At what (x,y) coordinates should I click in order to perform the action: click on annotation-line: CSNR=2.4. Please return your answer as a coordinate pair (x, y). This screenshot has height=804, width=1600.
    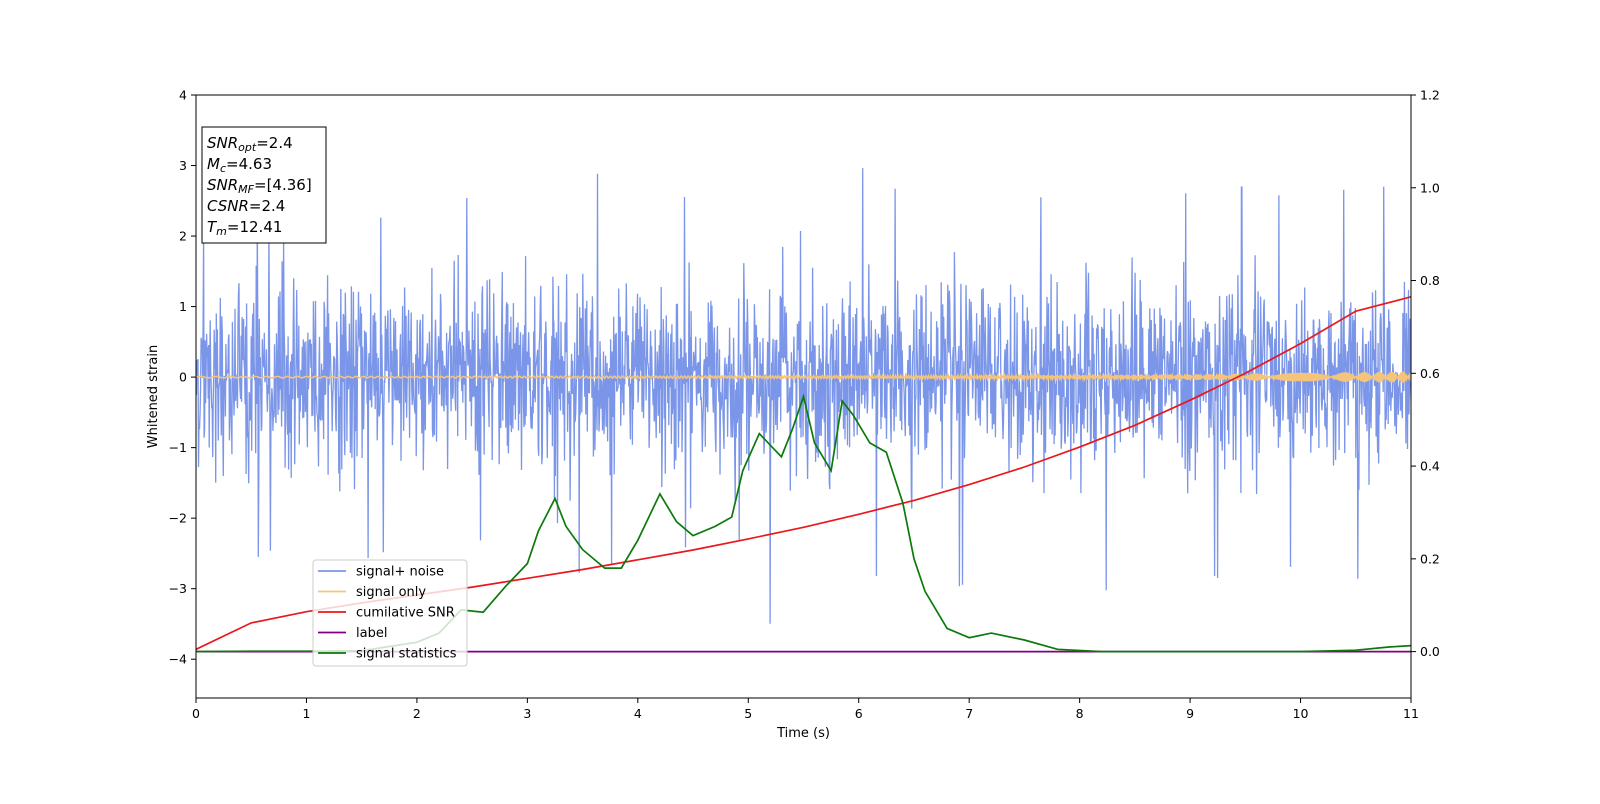
    Looking at the image, I should click on (246, 206).